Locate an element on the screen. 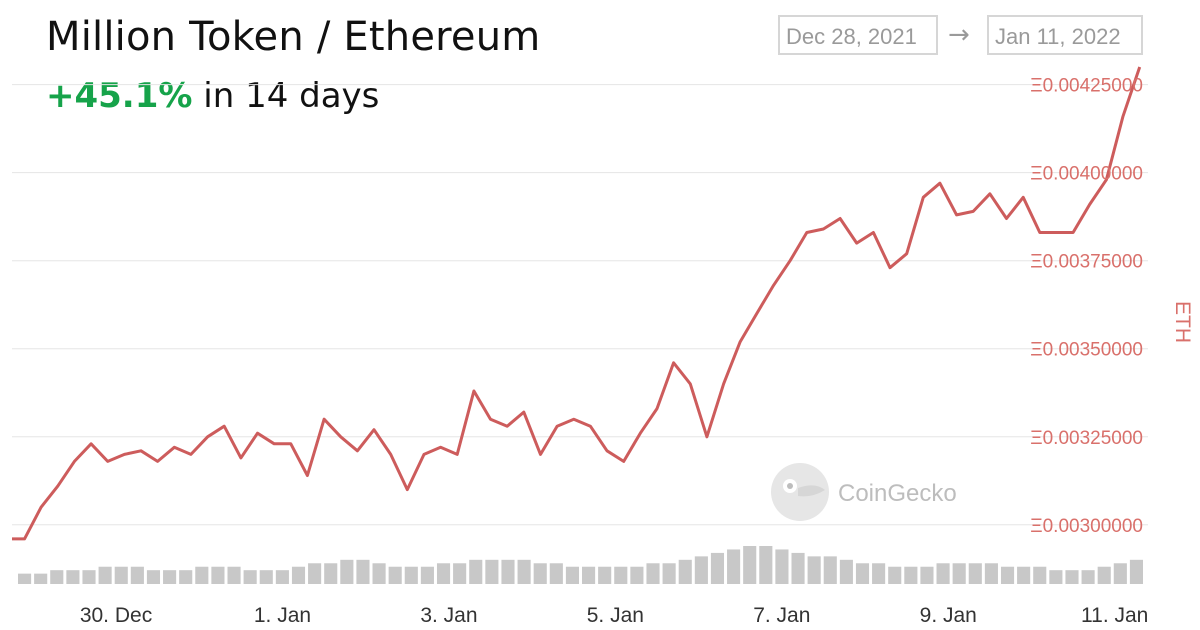 The height and width of the screenshot is (630, 1200). y-tick-label: Ξ0.00300000 is located at coordinates (1086, 526).